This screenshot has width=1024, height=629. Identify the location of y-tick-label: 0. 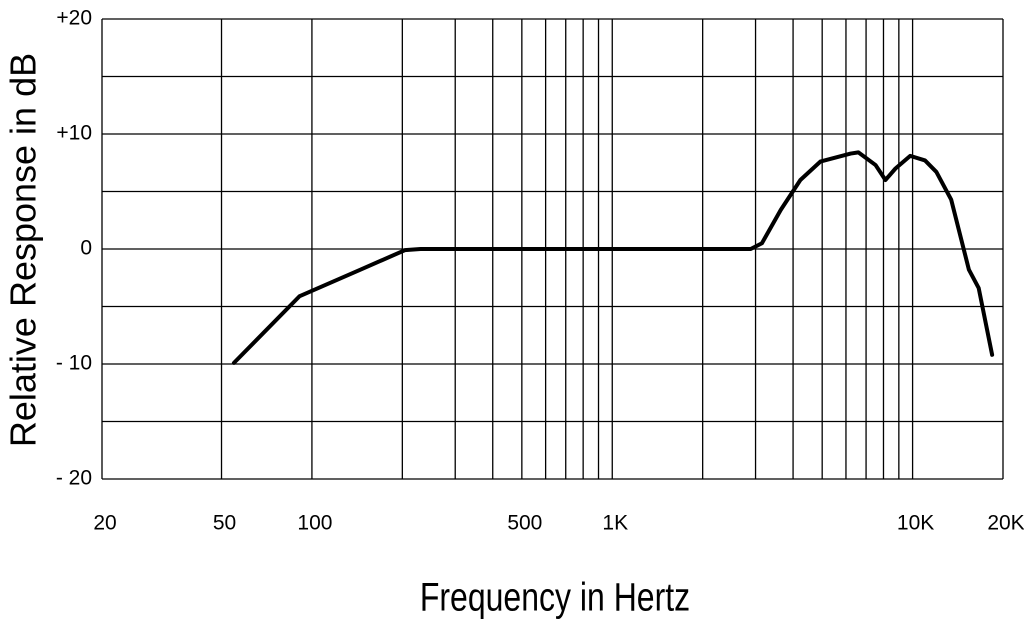
(86, 248).